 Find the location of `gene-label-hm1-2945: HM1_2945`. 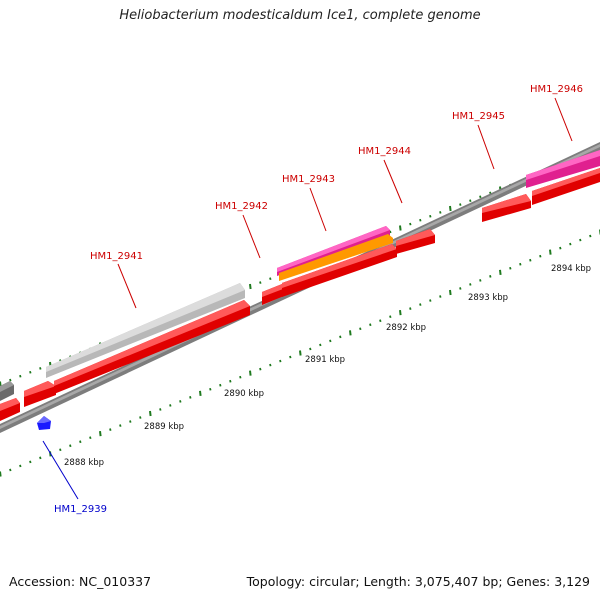

gene-label-hm1-2945: HM1_2945 is located at coordinates (478, 116).